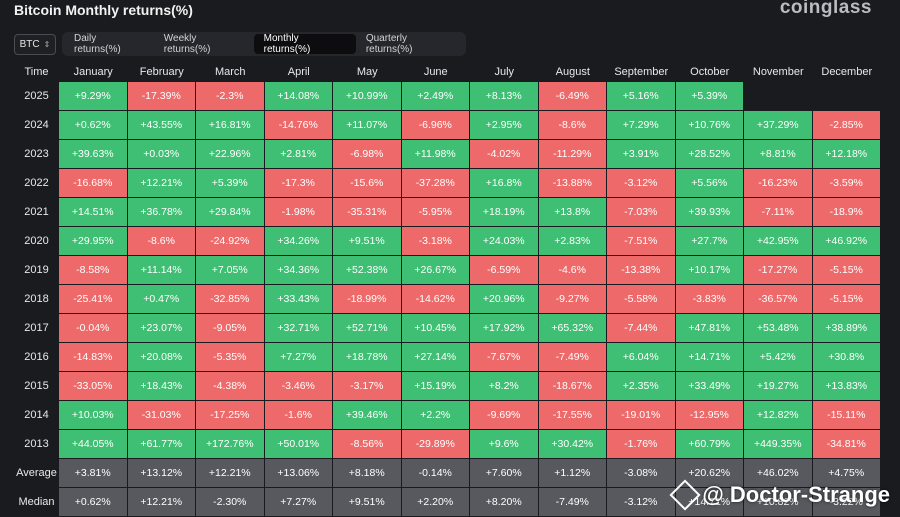 This screenshot has height=517, width=900. What do you see at coordinates (36, 415) in the screenshot?
I see `row-label-2014: 2014` at bounding box center [36, 415].